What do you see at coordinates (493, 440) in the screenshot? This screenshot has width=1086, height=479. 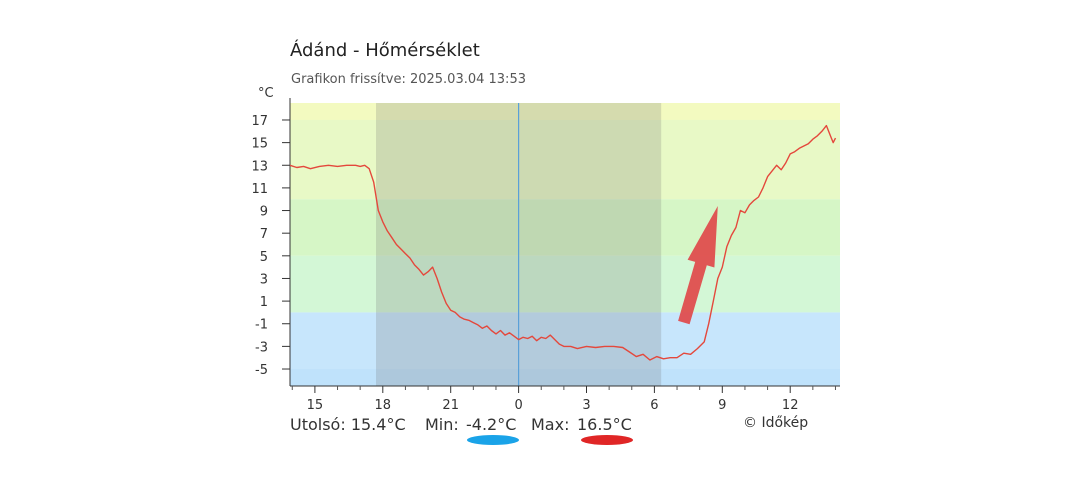 I see `min-marker` at bounding box center [493, 440].